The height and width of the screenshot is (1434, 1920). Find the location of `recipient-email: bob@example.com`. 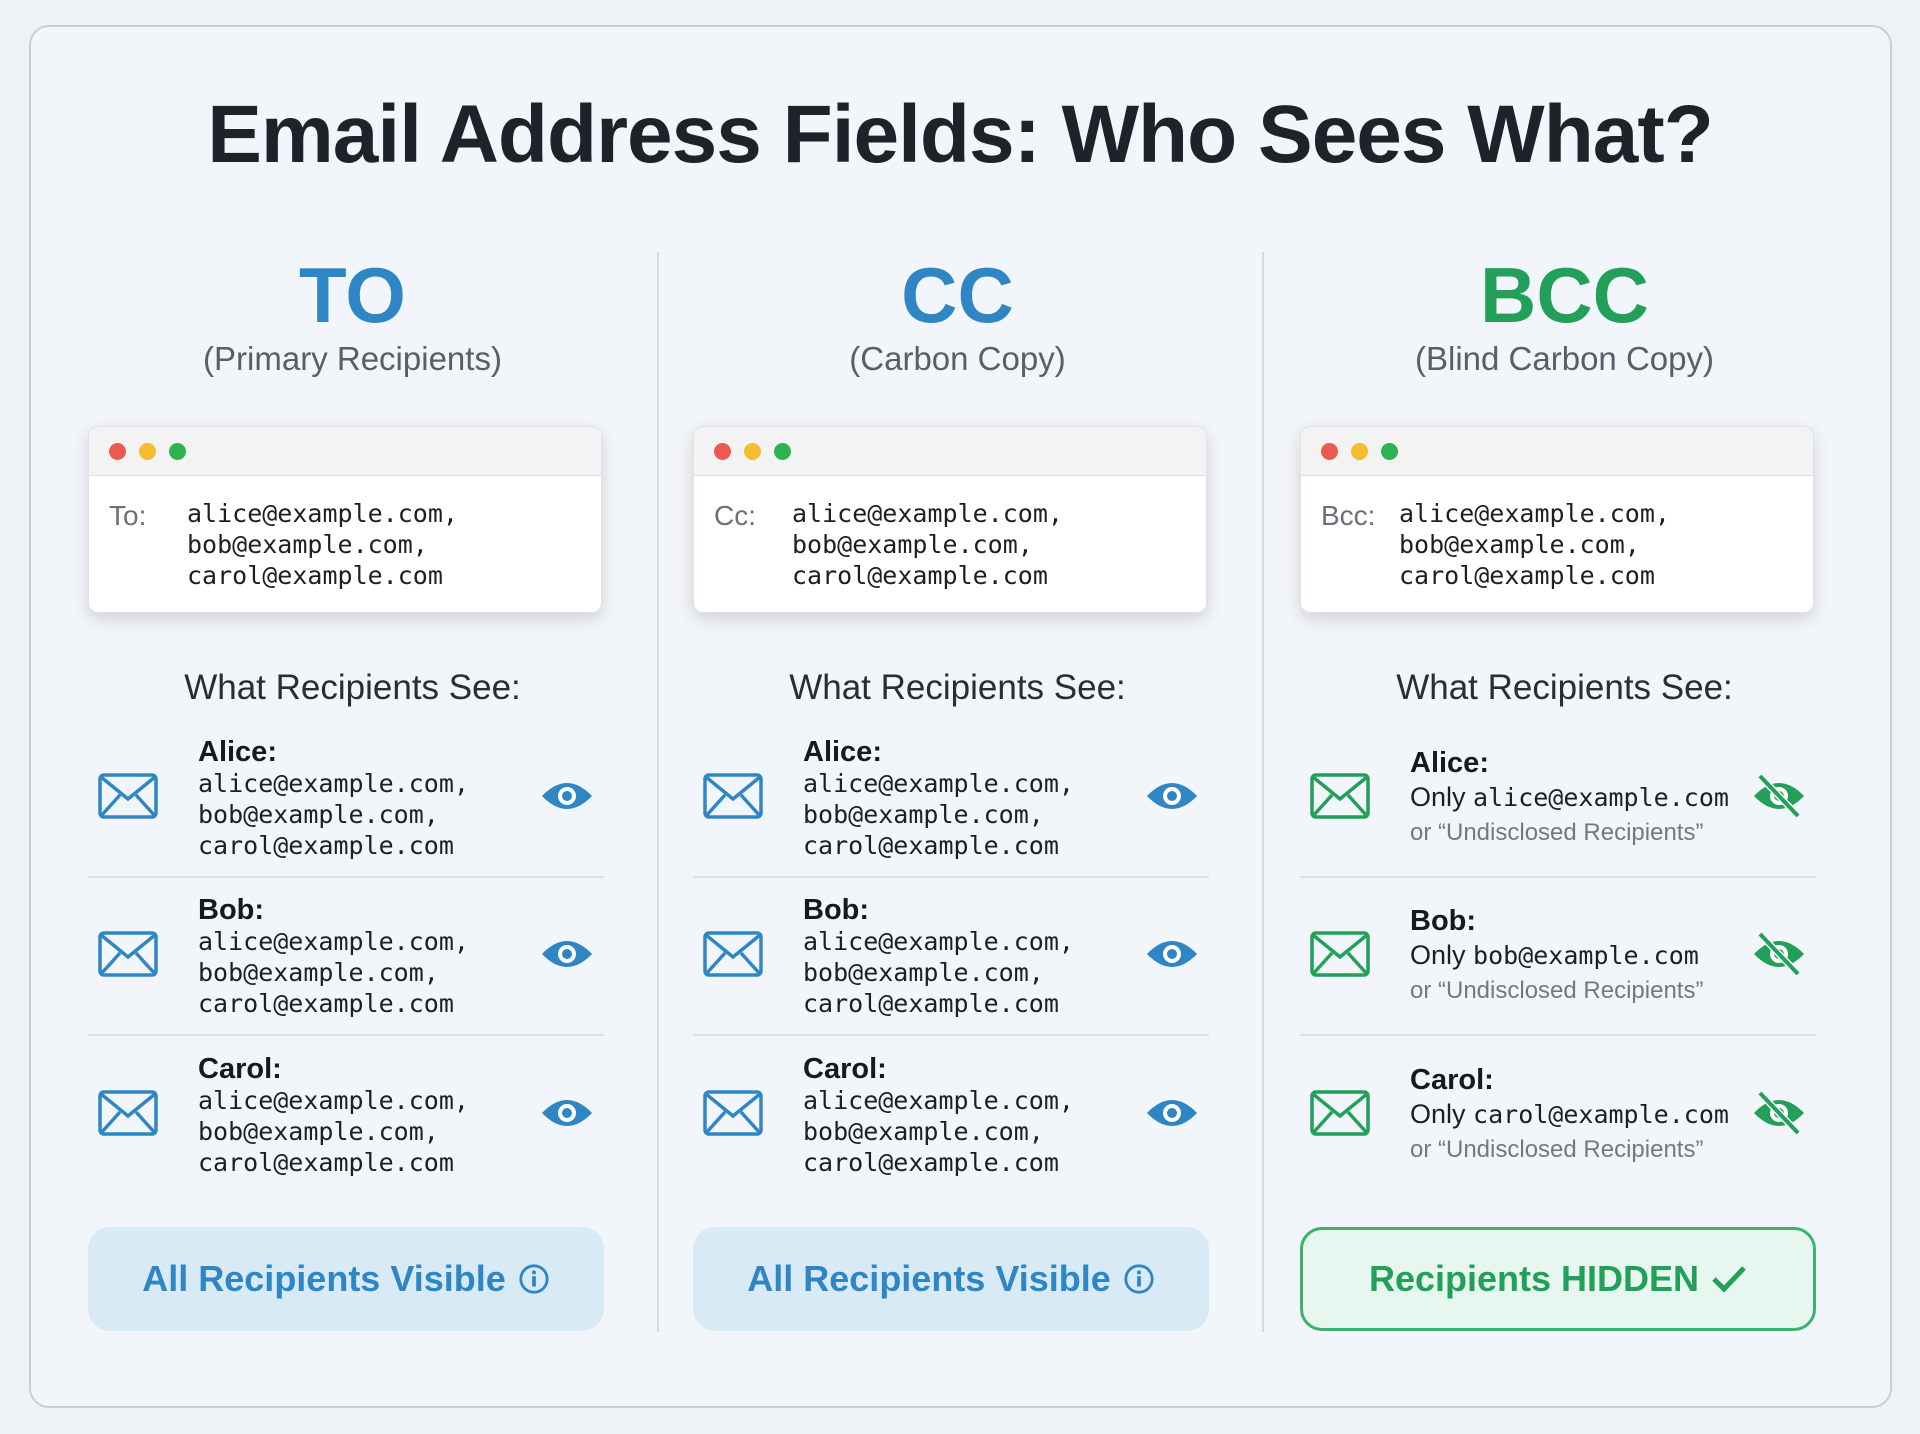

recipient-email: bob@example.com is located at coordinates (1586, 955).